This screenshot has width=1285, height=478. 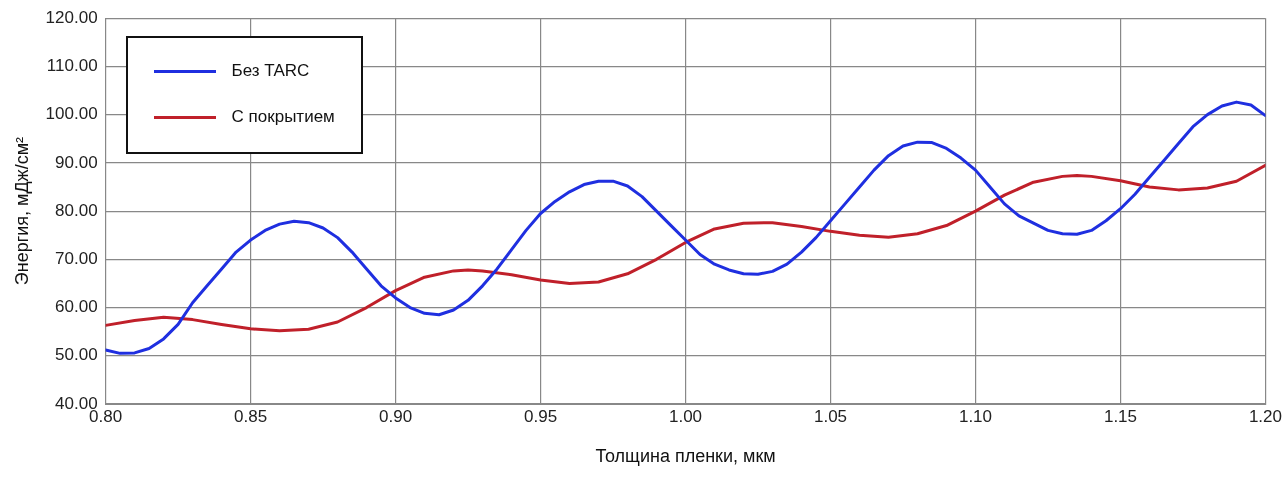 What do you see at coordinates (76, 355) in the screenshot?
I see `y-tick-label: 50.00` at bounding box center [76, 355].